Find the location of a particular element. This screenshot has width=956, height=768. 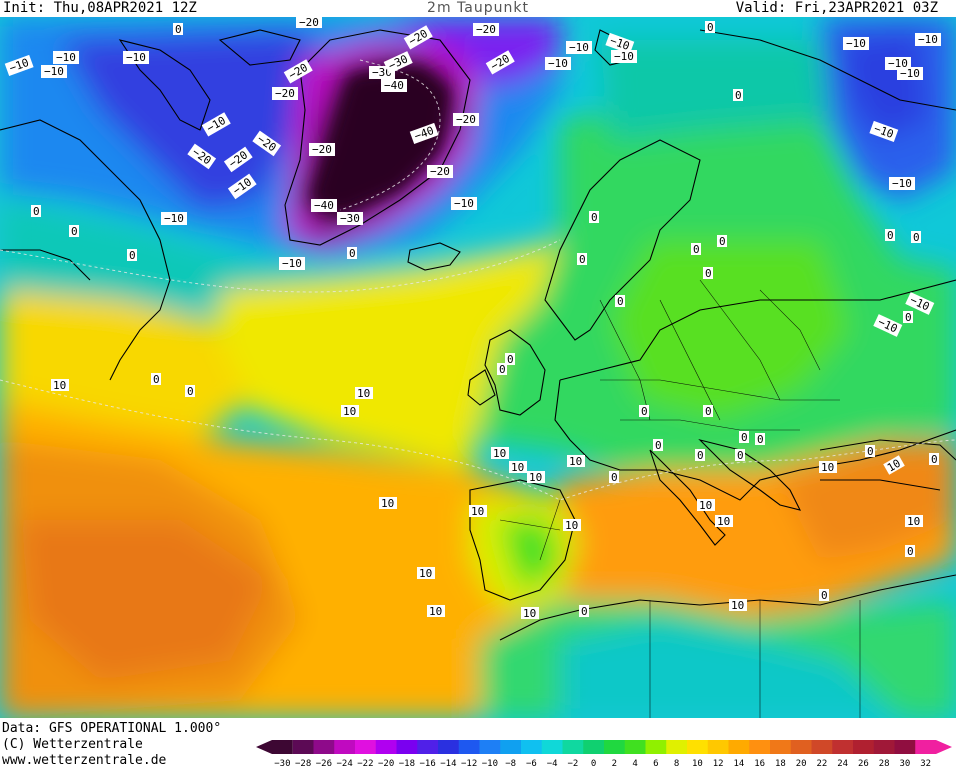

colorbar-tick-label: 2 is located at coordinates (614, 763).